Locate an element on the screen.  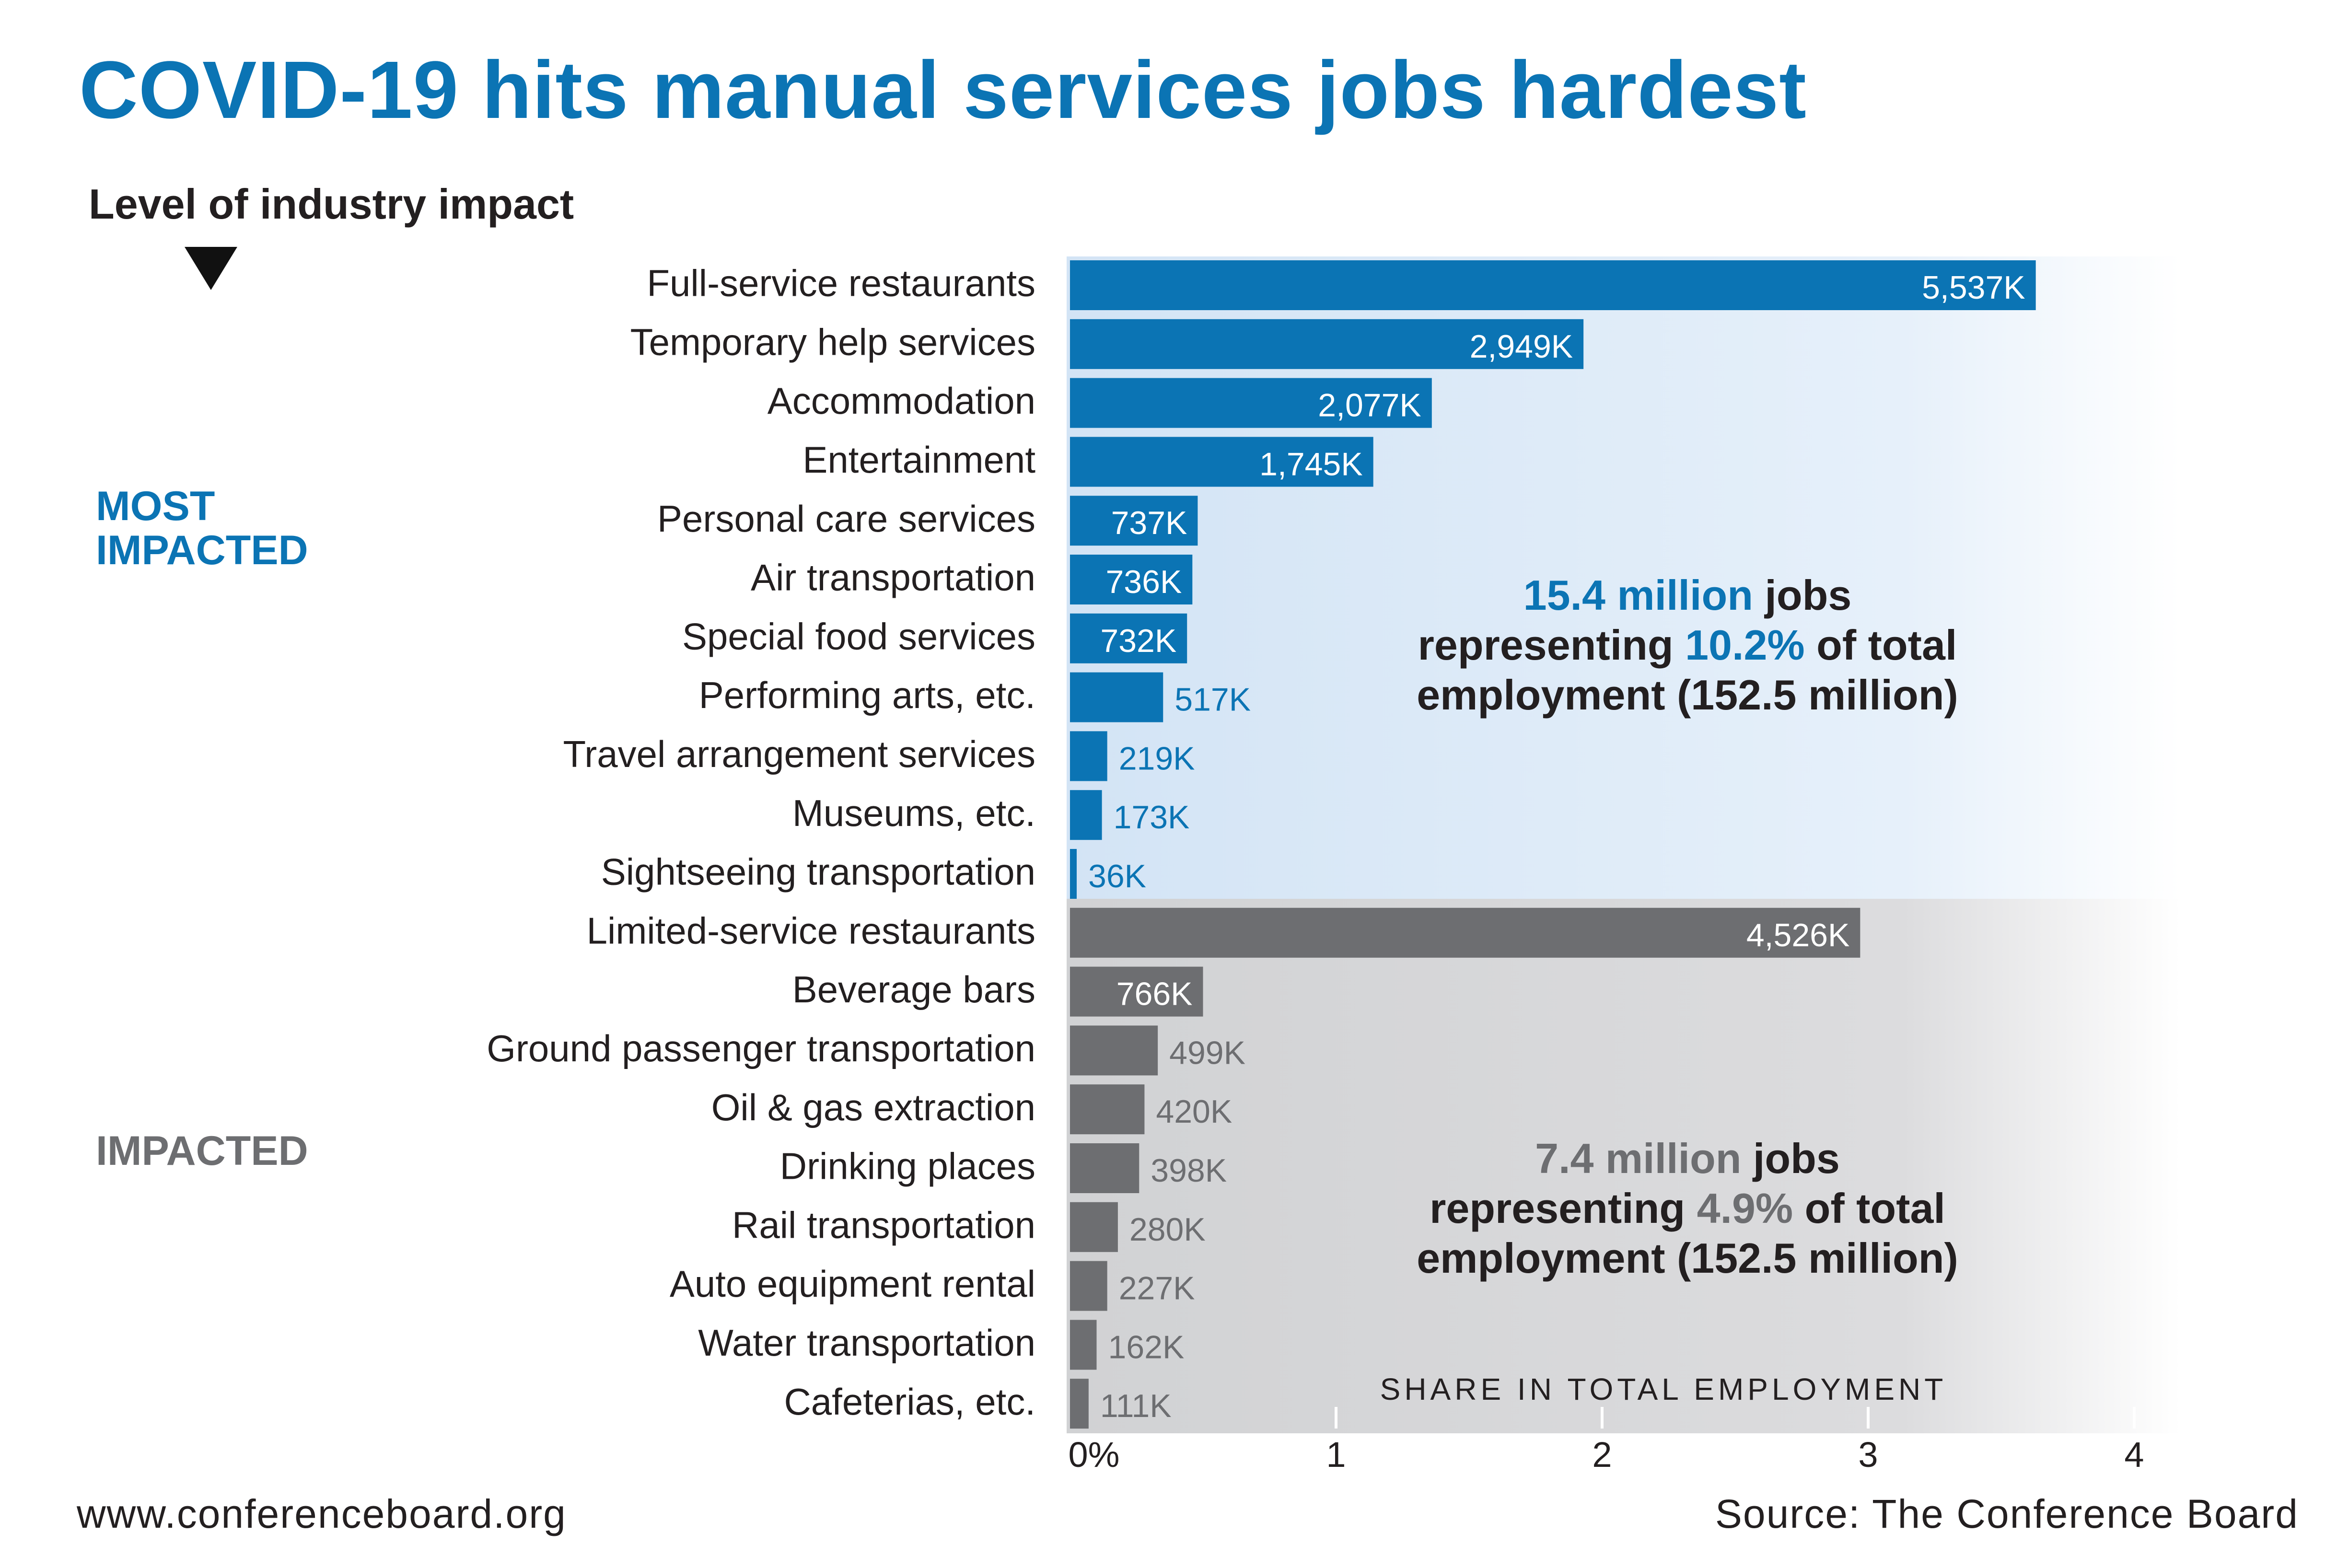
footer-source: Source: The Conference Board is located at coordinates (2007, 1513).